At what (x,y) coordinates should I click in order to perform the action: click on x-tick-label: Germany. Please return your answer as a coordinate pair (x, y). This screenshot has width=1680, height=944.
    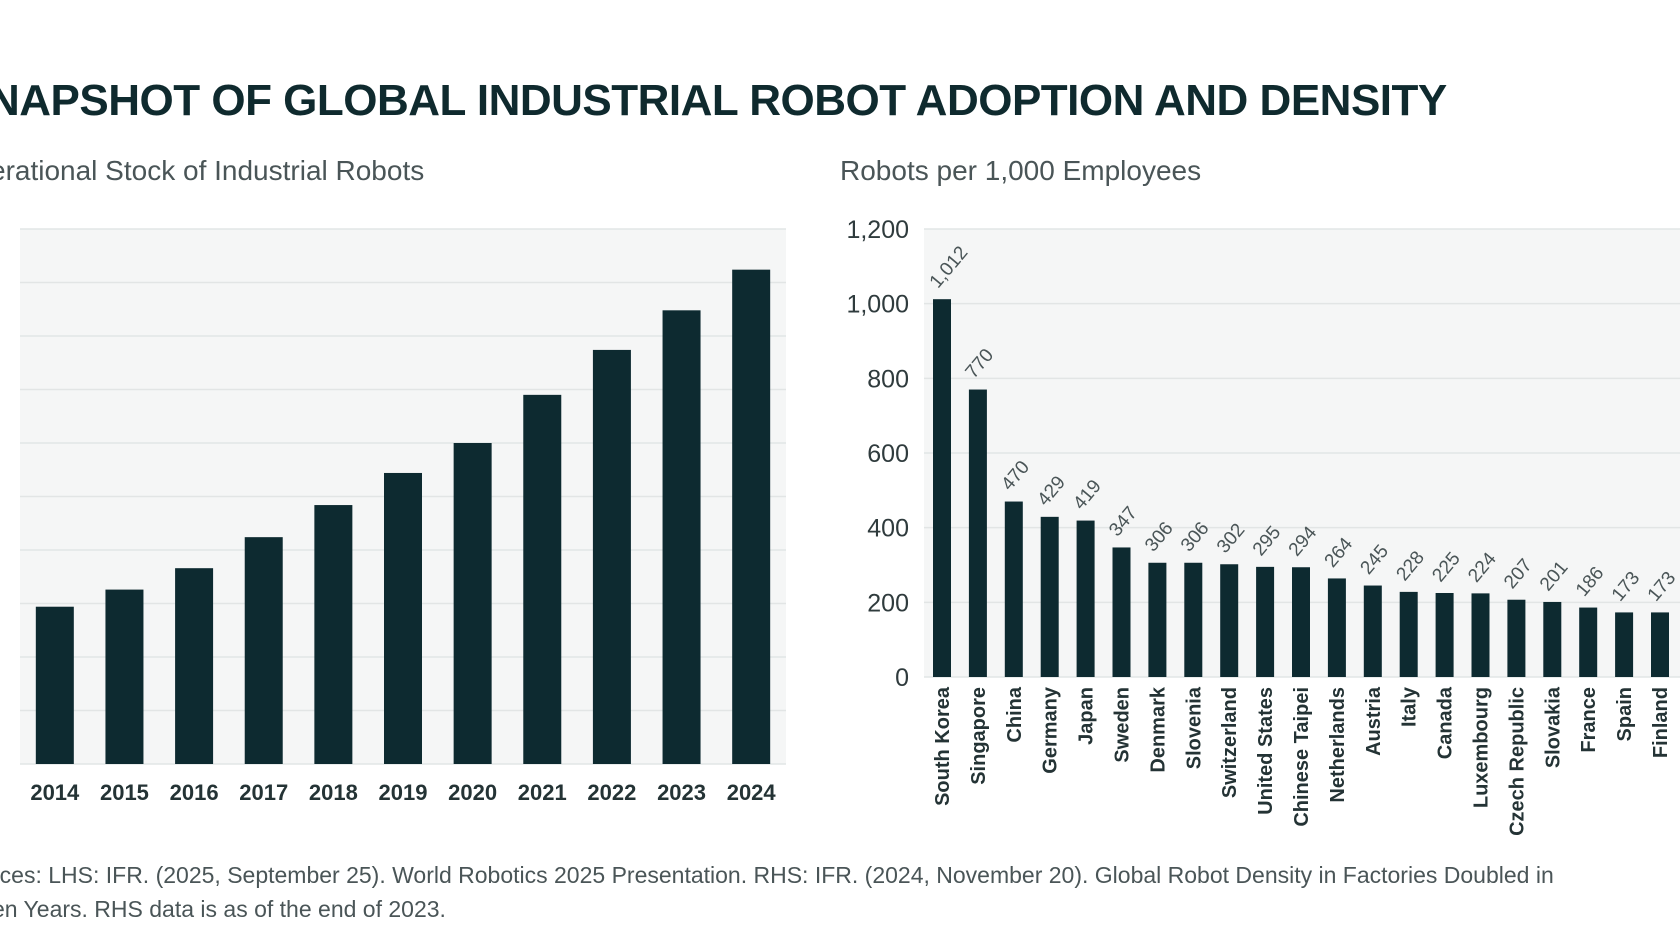
    Looking at the image, I should click on (1051, 730).